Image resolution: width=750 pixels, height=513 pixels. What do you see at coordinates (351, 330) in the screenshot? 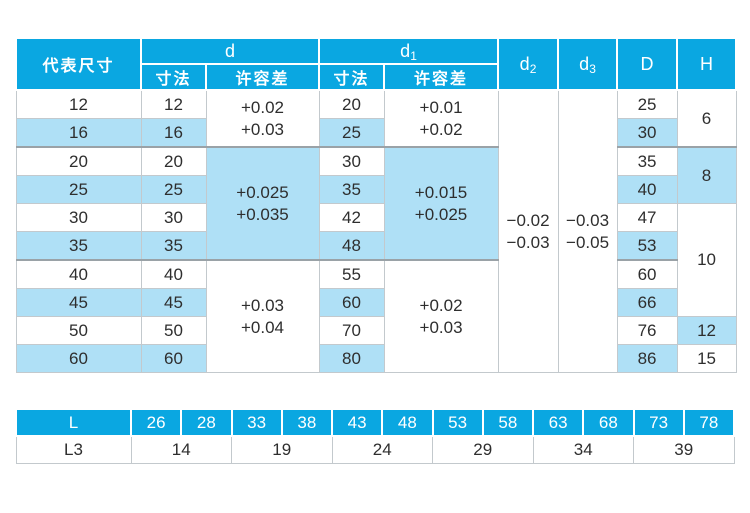
I see `d1-dim-cell: 70` at bounding box center [351, 330].